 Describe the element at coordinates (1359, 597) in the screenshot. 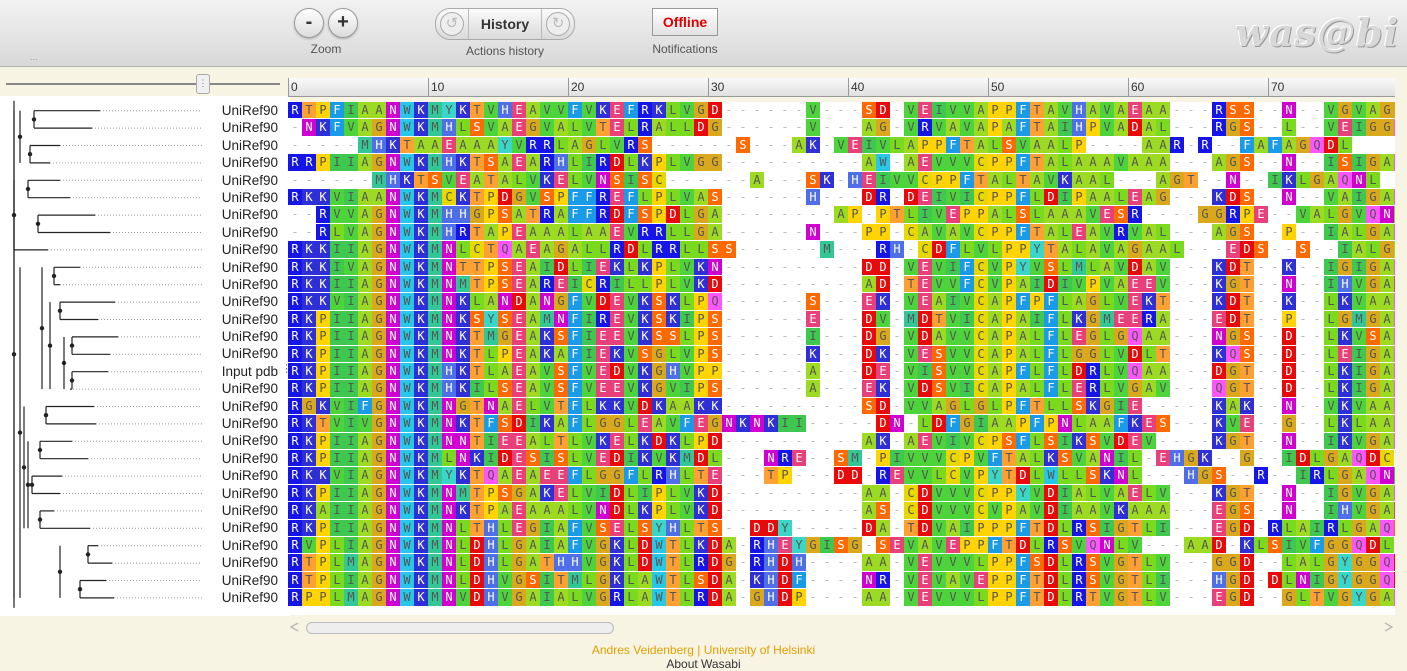

I see `residue-cell: Y` at that location.